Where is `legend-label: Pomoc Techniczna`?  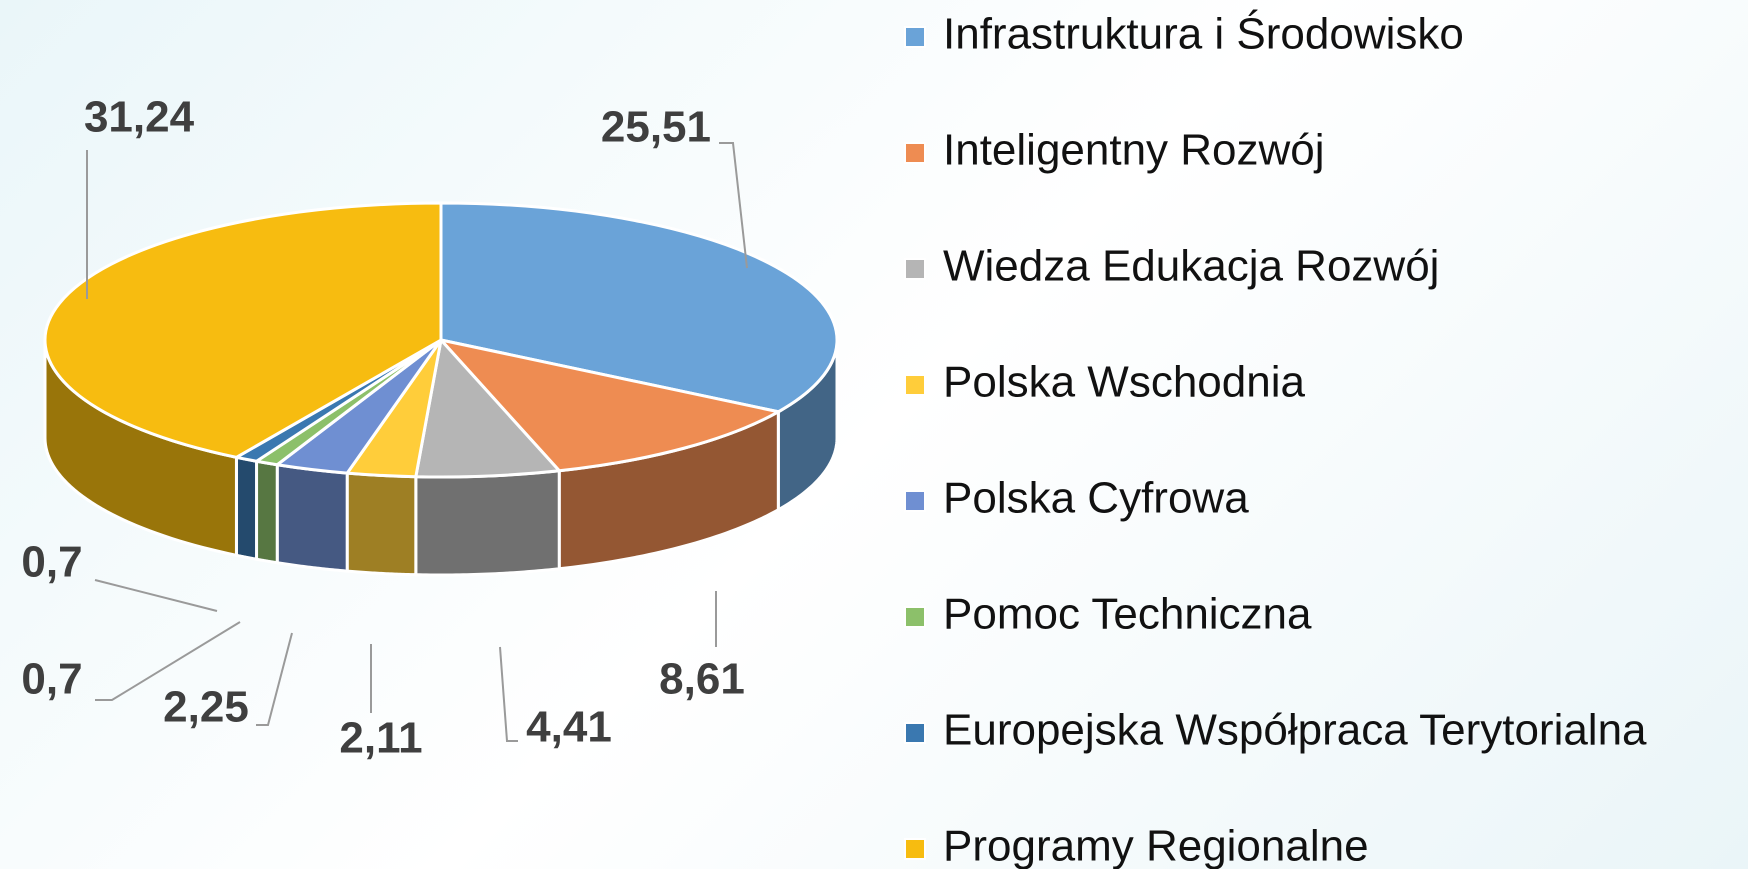
legend-label: Pomoc Techniczna is located at coordinates (1127, 614).